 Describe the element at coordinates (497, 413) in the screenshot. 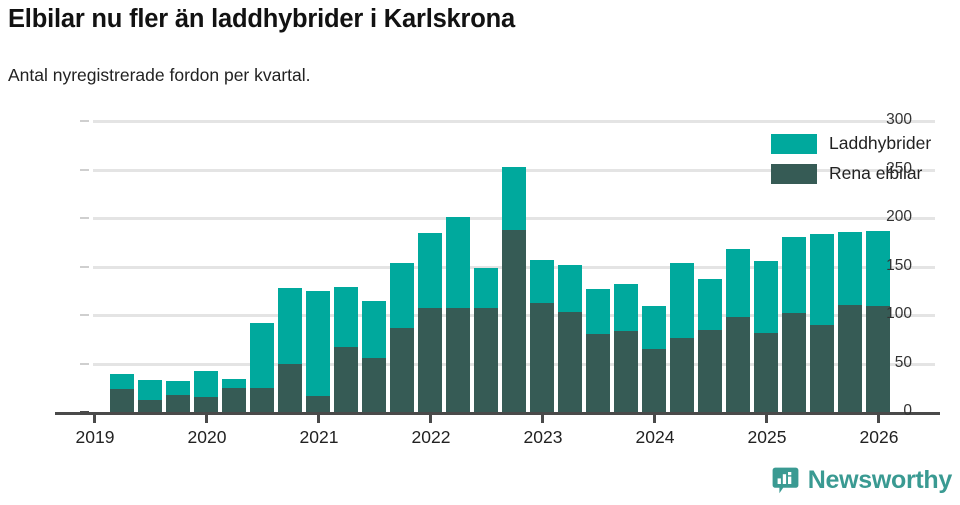

I see `x-axis-line` at that location.